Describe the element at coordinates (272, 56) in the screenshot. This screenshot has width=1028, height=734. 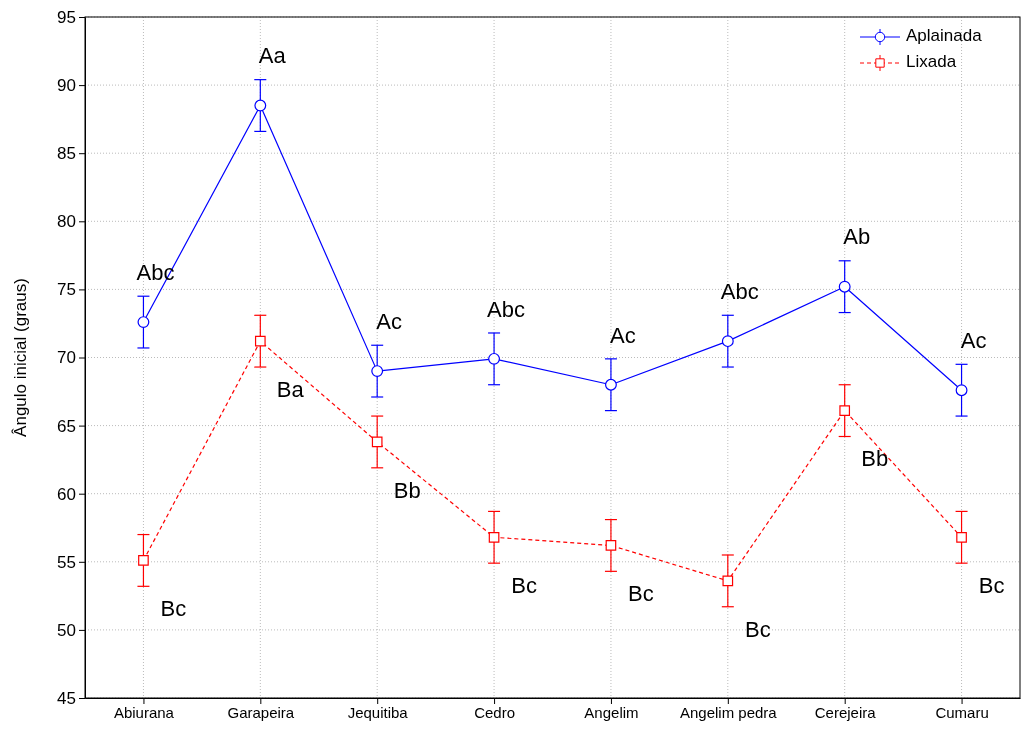
I see `annotation: Aa` at that location.